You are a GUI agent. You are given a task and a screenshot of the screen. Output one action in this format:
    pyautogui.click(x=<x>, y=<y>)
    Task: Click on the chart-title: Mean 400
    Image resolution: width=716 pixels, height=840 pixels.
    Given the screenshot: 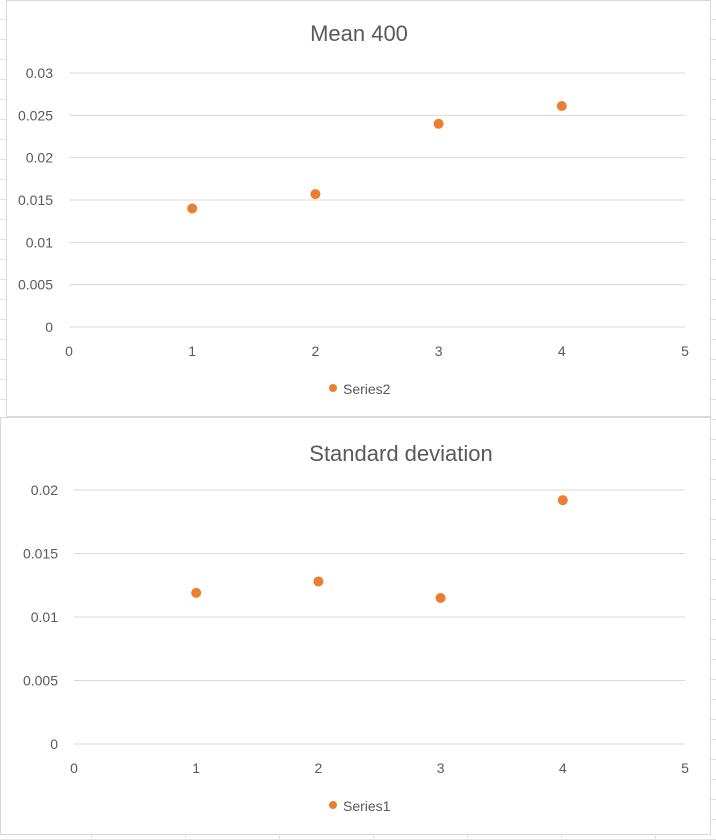 What is the action you would take?
    pyautogui.click(x=359, y=33)
    